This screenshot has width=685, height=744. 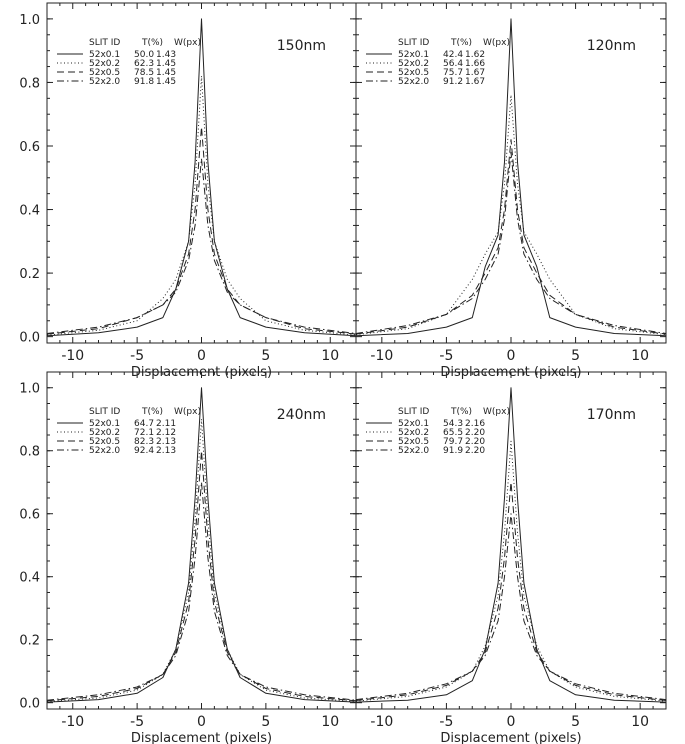 What do you see at coordinates (144, 451) in the screenshot?
I see `legend-t-value: 92.4` at bounding box center [144, 451].